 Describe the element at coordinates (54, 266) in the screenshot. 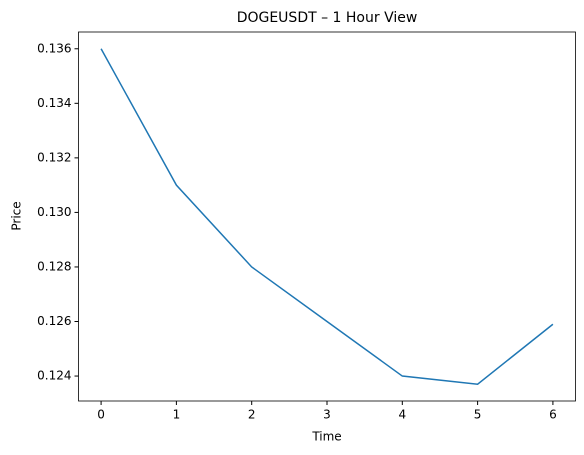

I see `y-tick-label: 0.128` at that location.